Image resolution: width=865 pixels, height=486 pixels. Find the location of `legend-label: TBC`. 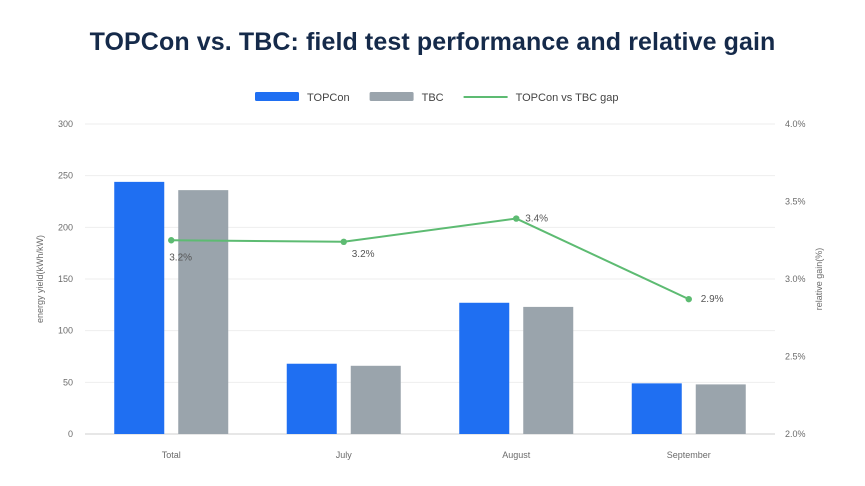

legend-label: TBC is located at coordinates (433, 98).